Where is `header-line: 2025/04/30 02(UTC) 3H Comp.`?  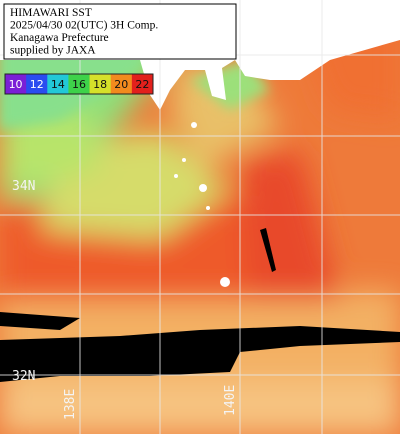 header-line: 2025/04/30 02(UTC) 3H Comp. is located at coordinates (84, 26).